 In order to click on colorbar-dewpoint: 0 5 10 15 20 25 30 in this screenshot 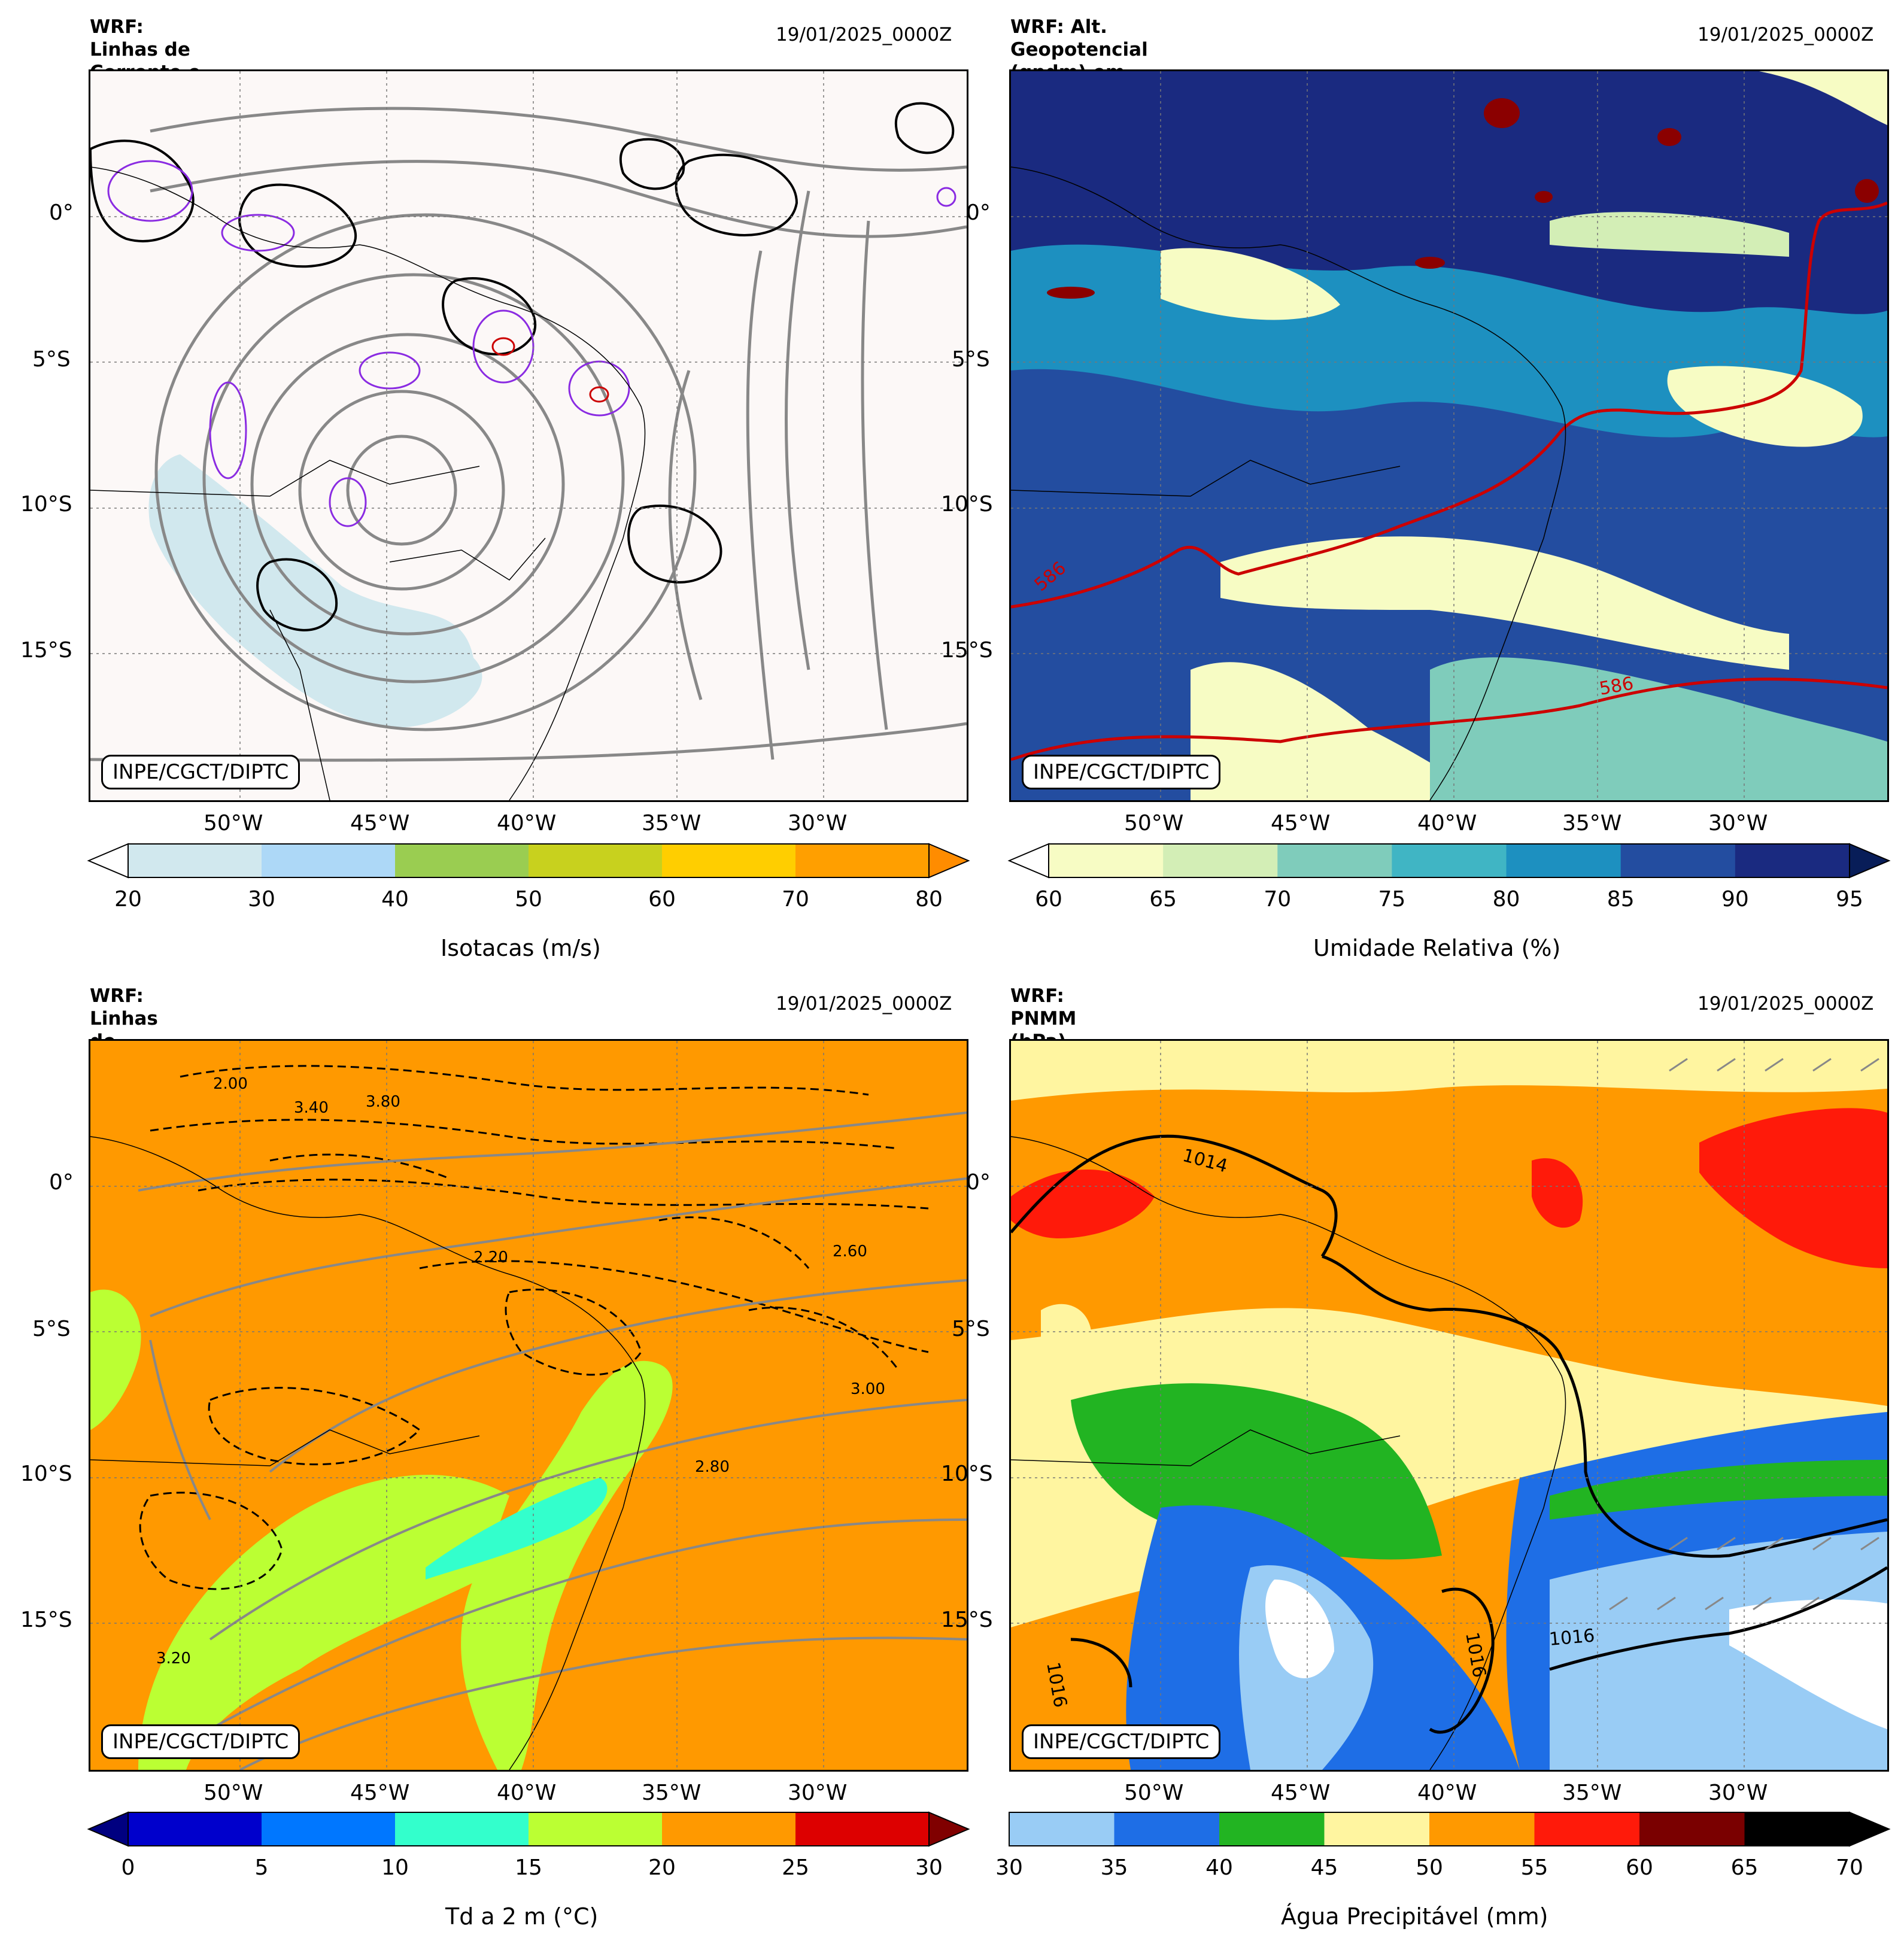, I will do `click(528, 1845)`.